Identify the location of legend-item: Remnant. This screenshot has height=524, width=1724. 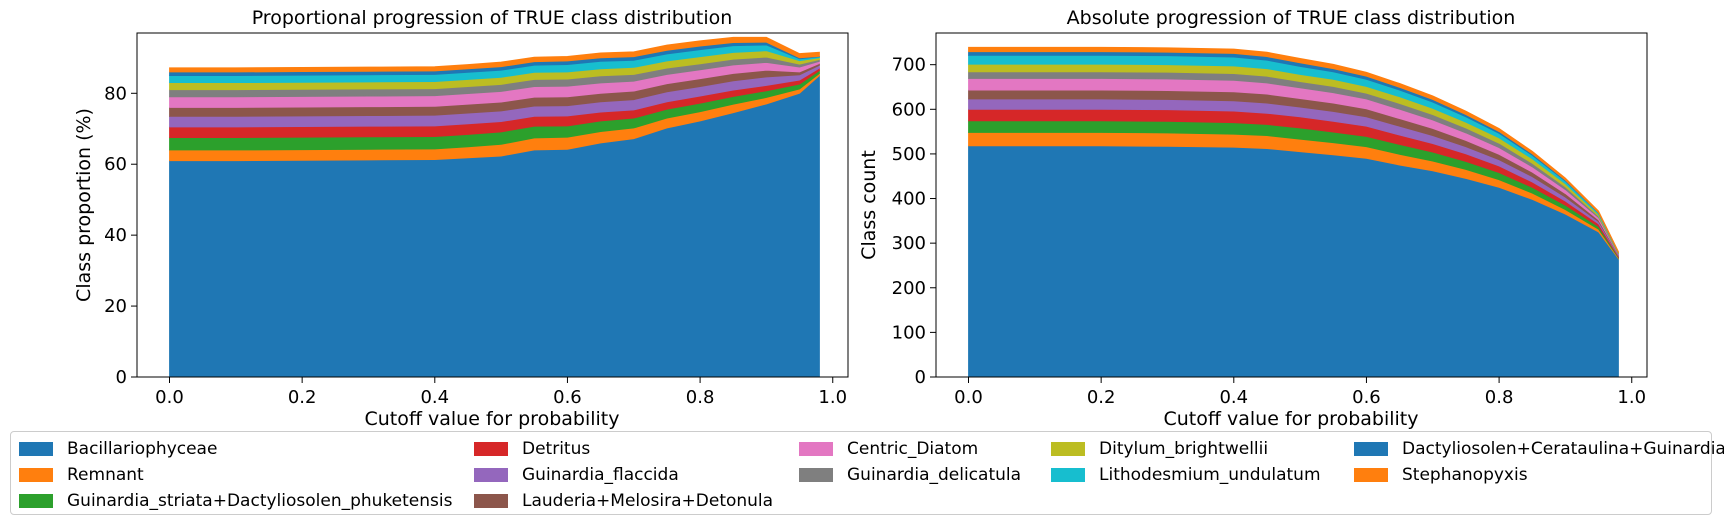
(81, 475).